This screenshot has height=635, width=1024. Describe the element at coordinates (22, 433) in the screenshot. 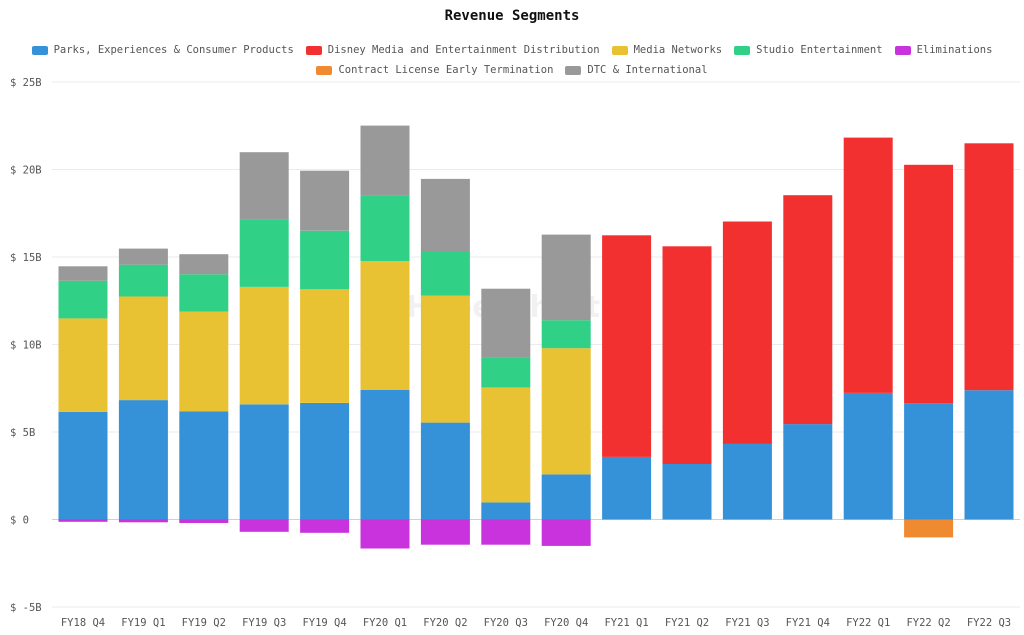

I see `y-tick-label: $ 5B` at that location.